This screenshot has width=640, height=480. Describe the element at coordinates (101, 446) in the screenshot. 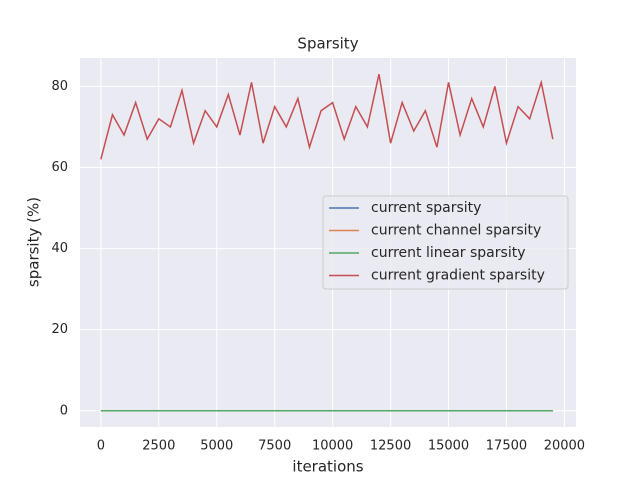

I see `x-tick-label: 0` at that location.